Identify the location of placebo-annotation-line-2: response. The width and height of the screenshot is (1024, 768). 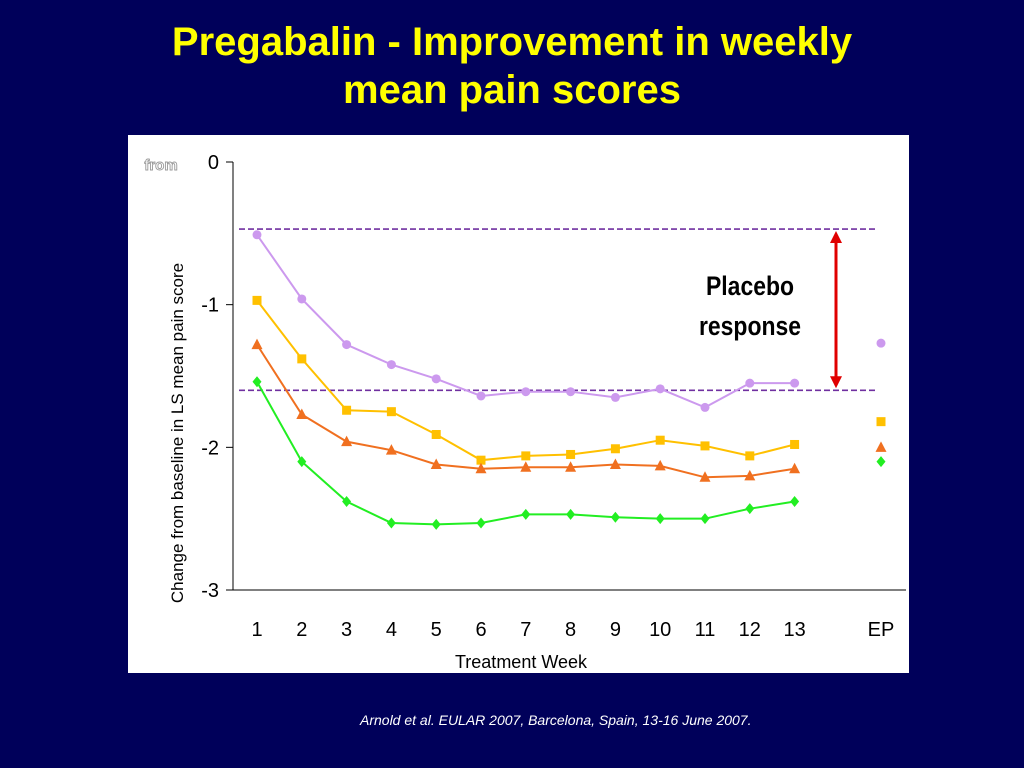
(750, 326).